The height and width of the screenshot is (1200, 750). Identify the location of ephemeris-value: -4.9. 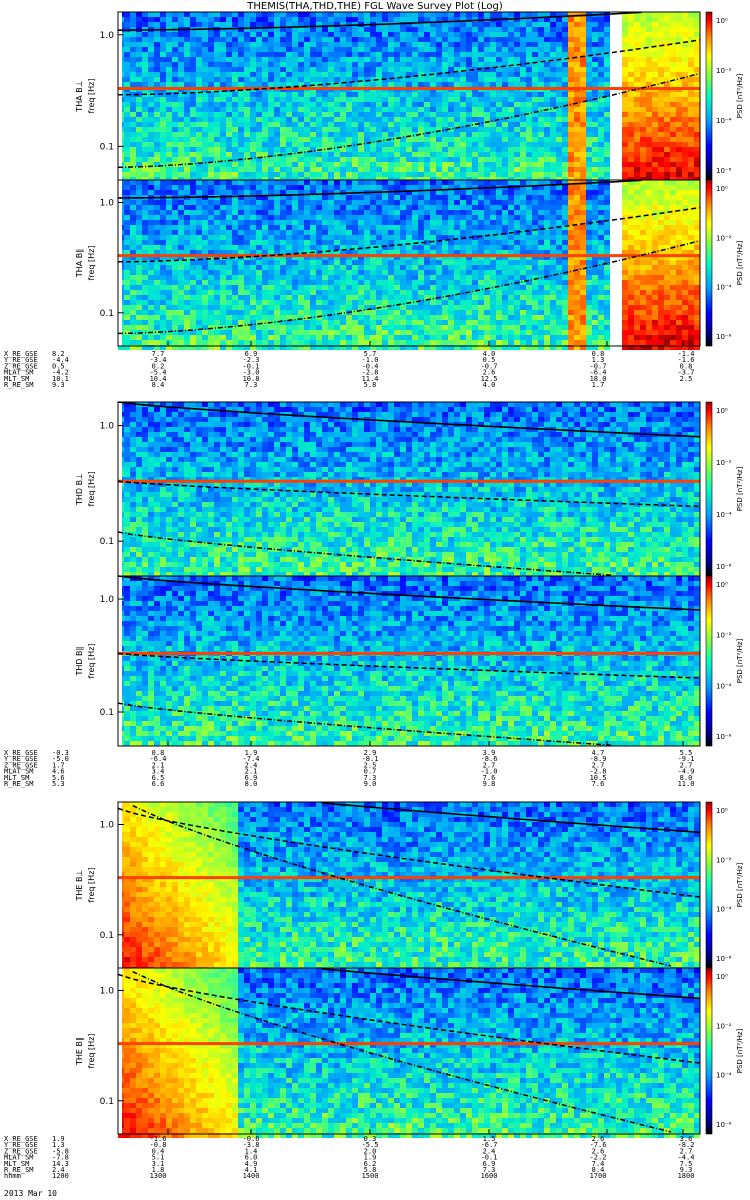
(686, 772).